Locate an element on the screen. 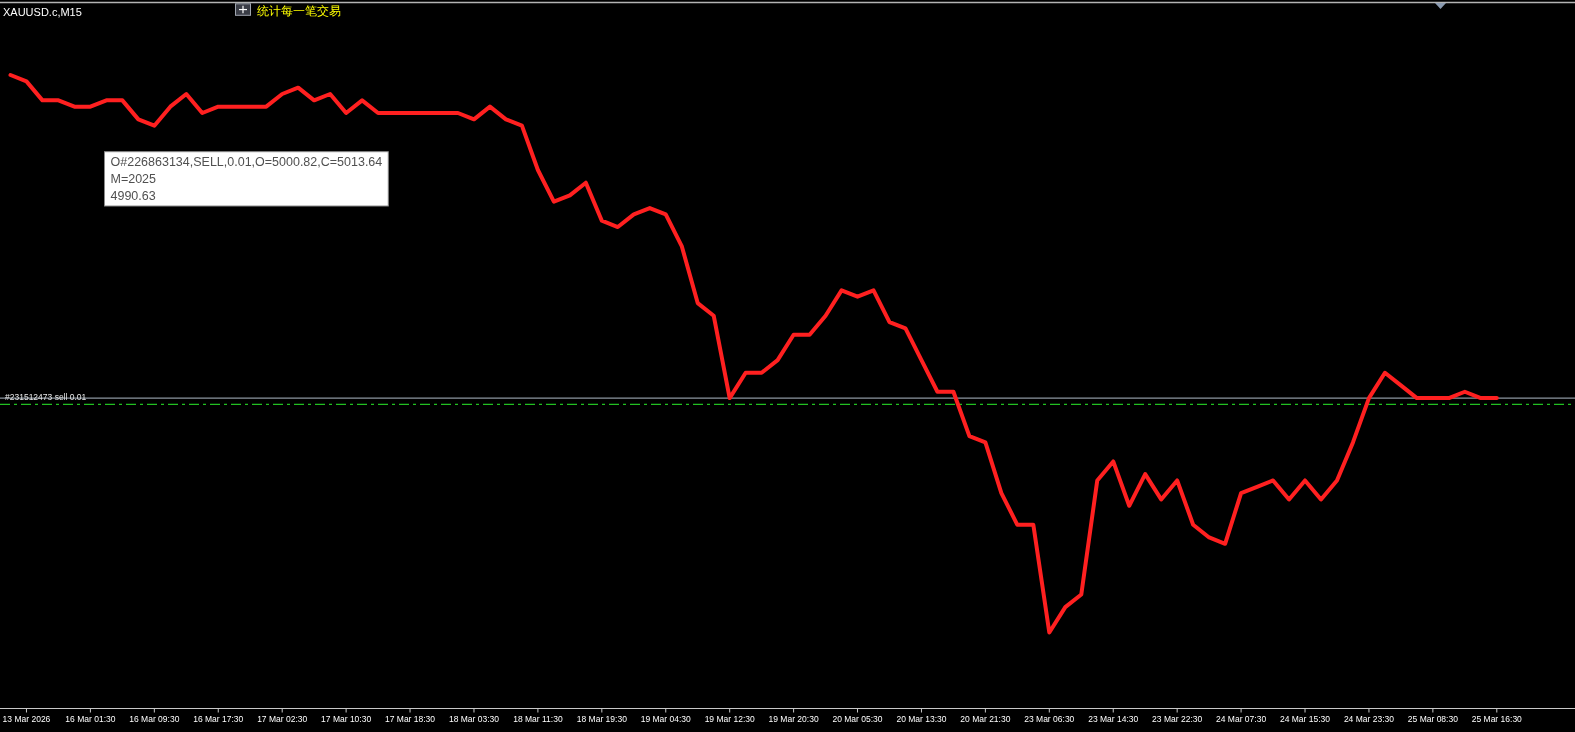 The width and height of the screenshot is (1575, 732). x-tick-label: 16 Mar 01:30 is located at coordinates (90, 719).